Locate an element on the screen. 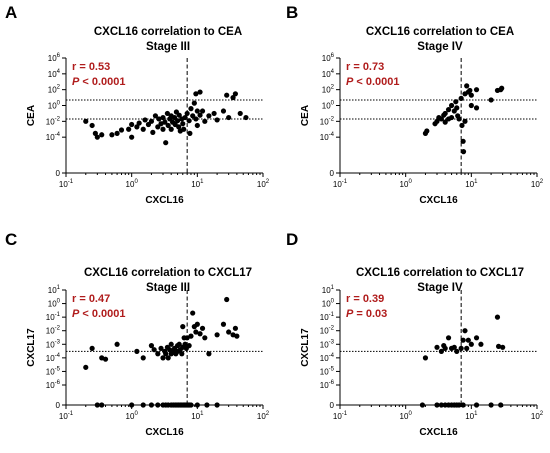 The height and width of the screenshot is (453, 550). panel-letter: B is located at coordinates (292, 12).